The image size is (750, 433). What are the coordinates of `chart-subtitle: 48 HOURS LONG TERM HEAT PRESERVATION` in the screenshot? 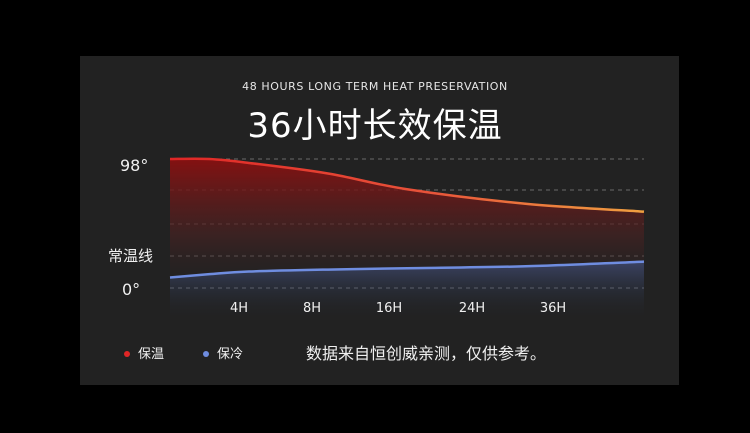 It's located at (375, 86).